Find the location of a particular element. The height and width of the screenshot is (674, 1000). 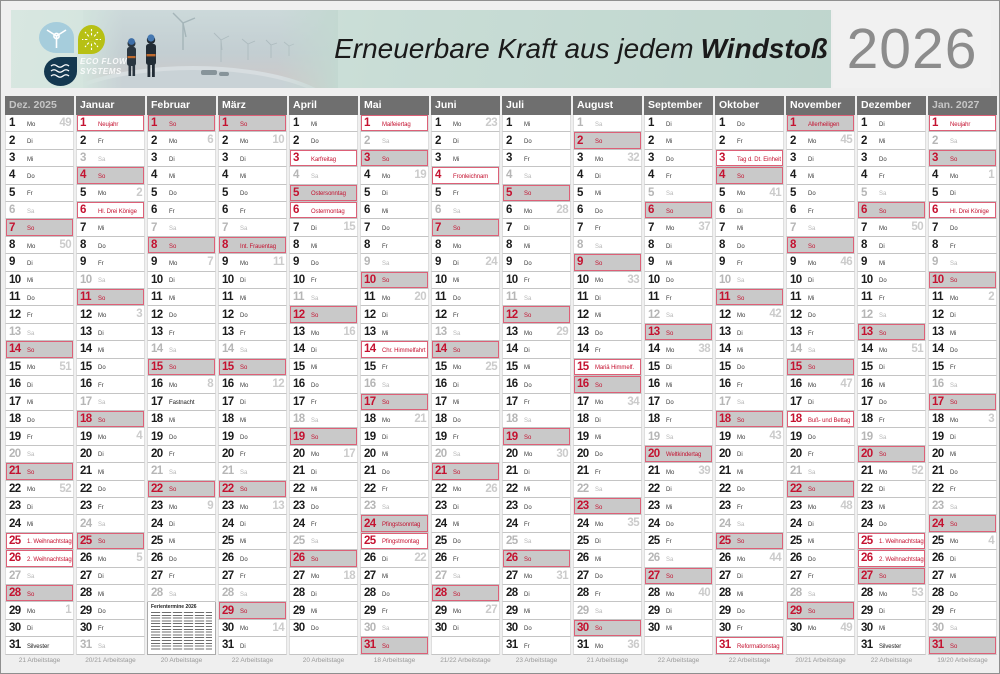

holiday-label: Allerheiligen is located at coordinates (824, 124).